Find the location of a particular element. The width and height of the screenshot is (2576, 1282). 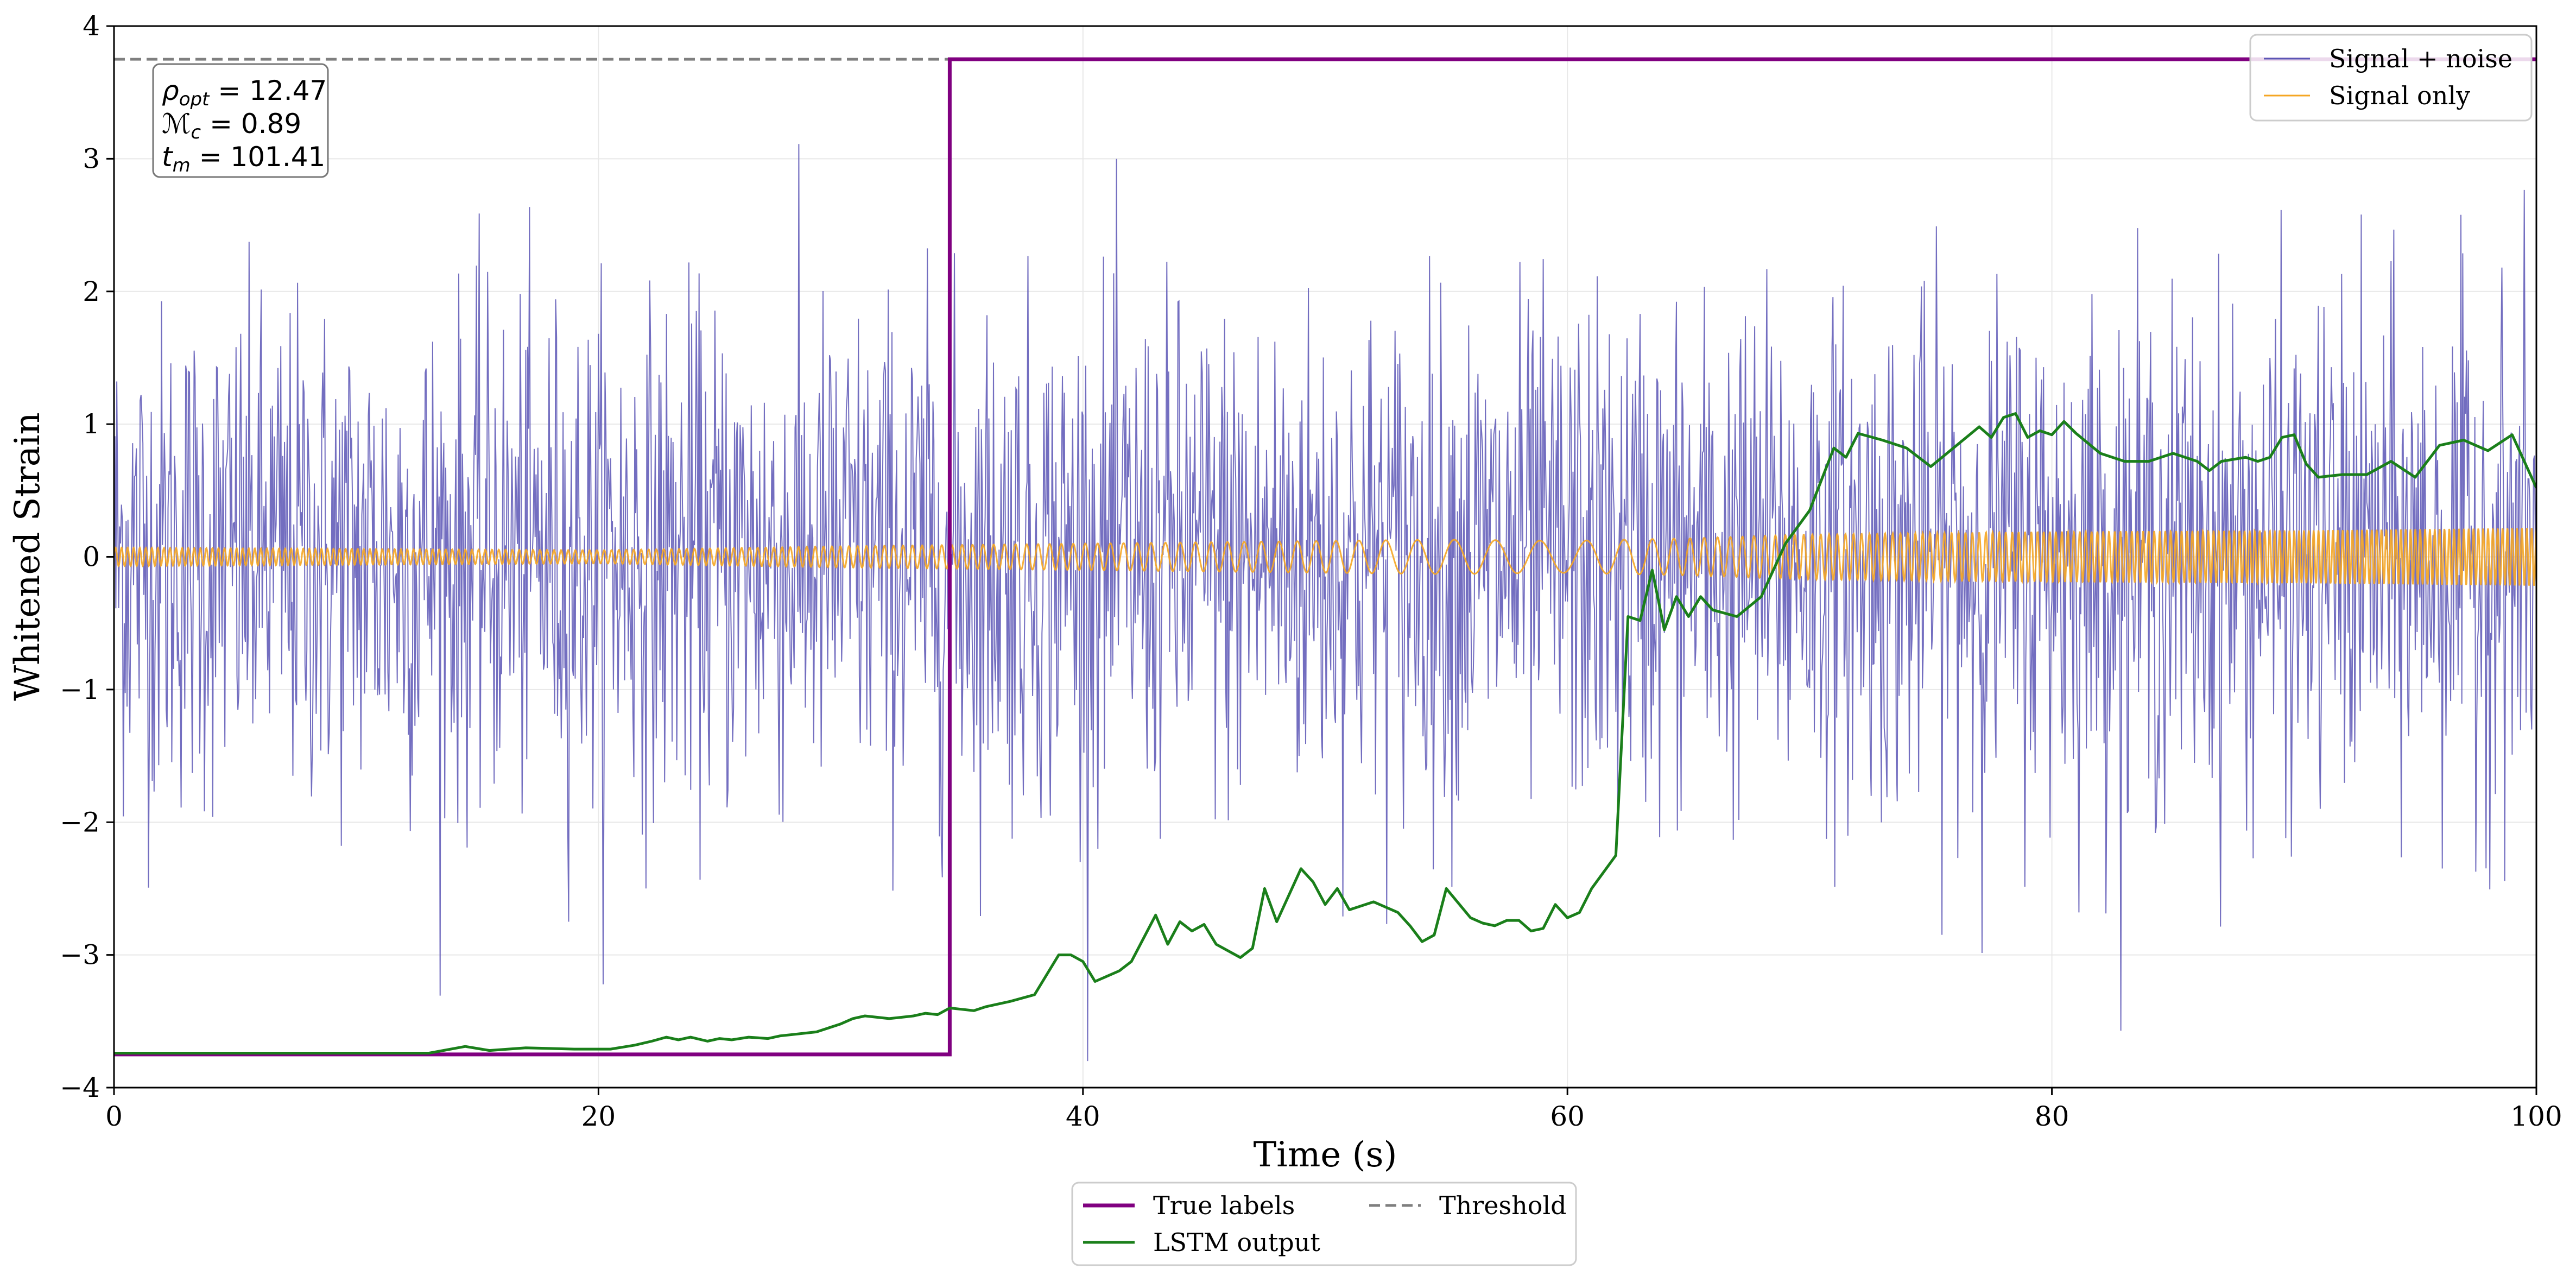

legend-lower-frame is located at coordinates (1324, 1224).